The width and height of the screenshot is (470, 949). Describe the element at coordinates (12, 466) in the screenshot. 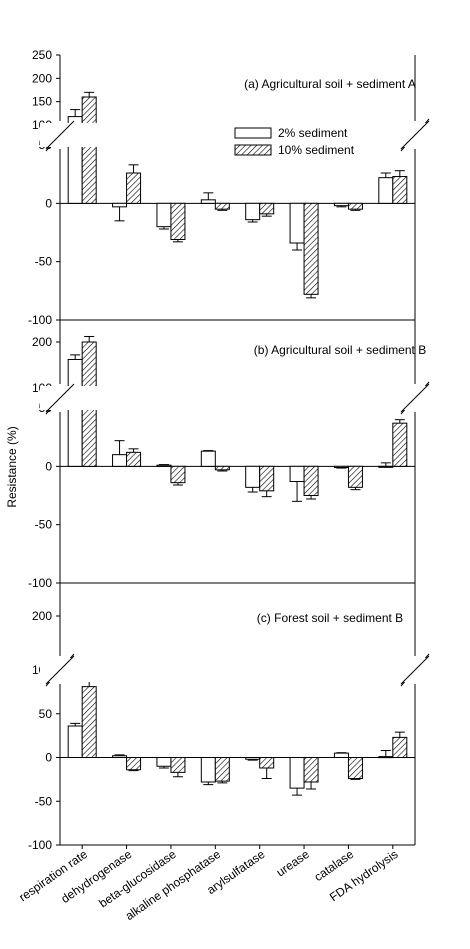

I see `y-axis-label: Resistance (%)` at that location.